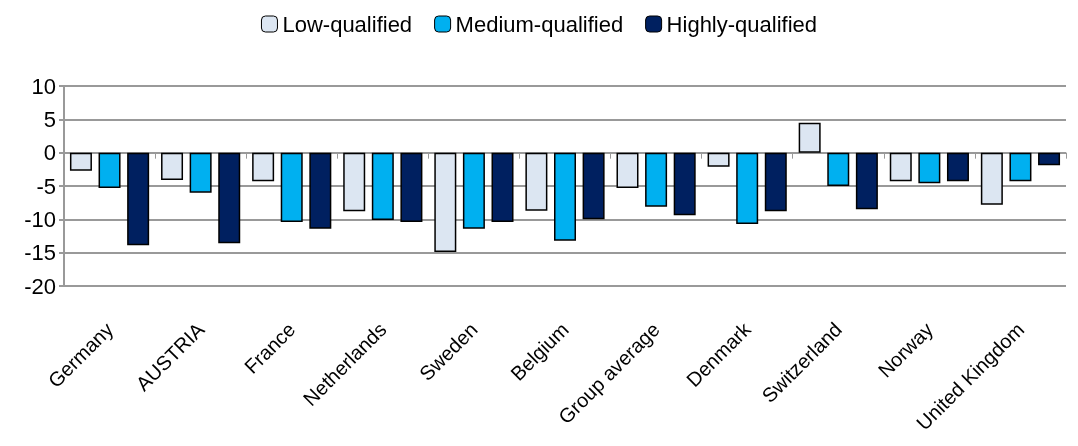  What do you see at coordinates (539, 24) in the screenshot?
I see `legend-label: Medium-qualified` at bounding box center [539, 24].